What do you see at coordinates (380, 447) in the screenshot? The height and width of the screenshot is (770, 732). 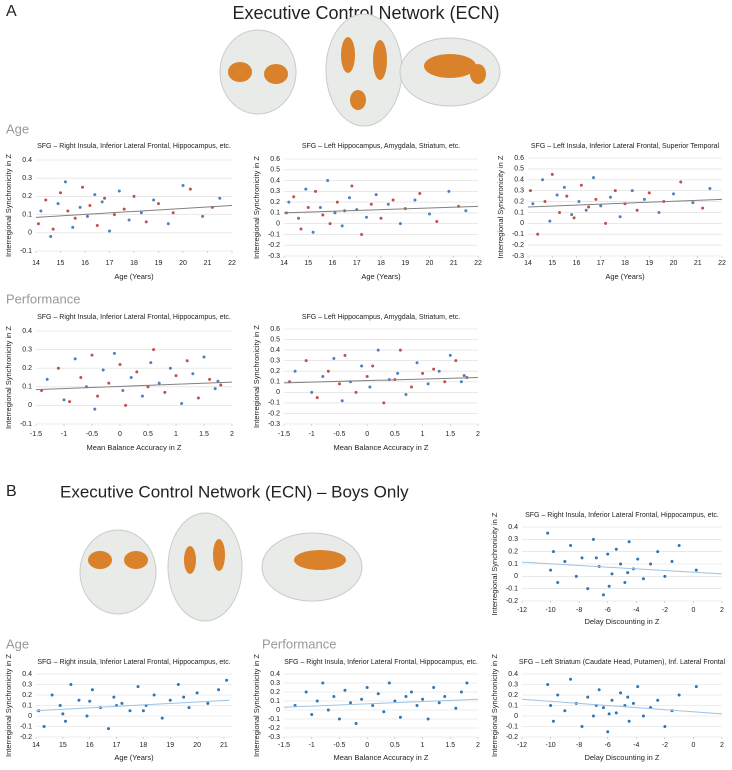 I see `x-axis-label: Mean Balance Accuracy in Z` at bounding box center [380, 447].